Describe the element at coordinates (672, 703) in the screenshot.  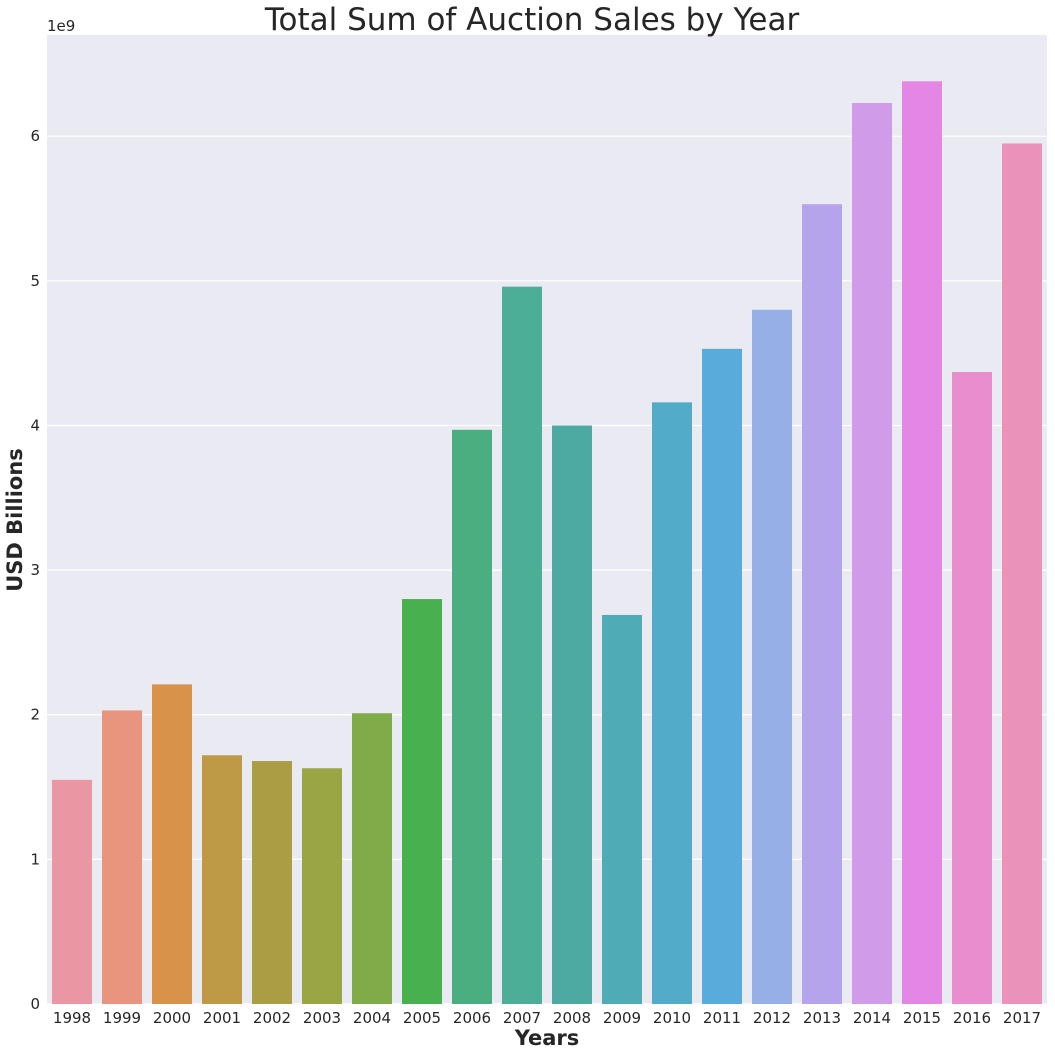
I see `bar-2010` at that location.